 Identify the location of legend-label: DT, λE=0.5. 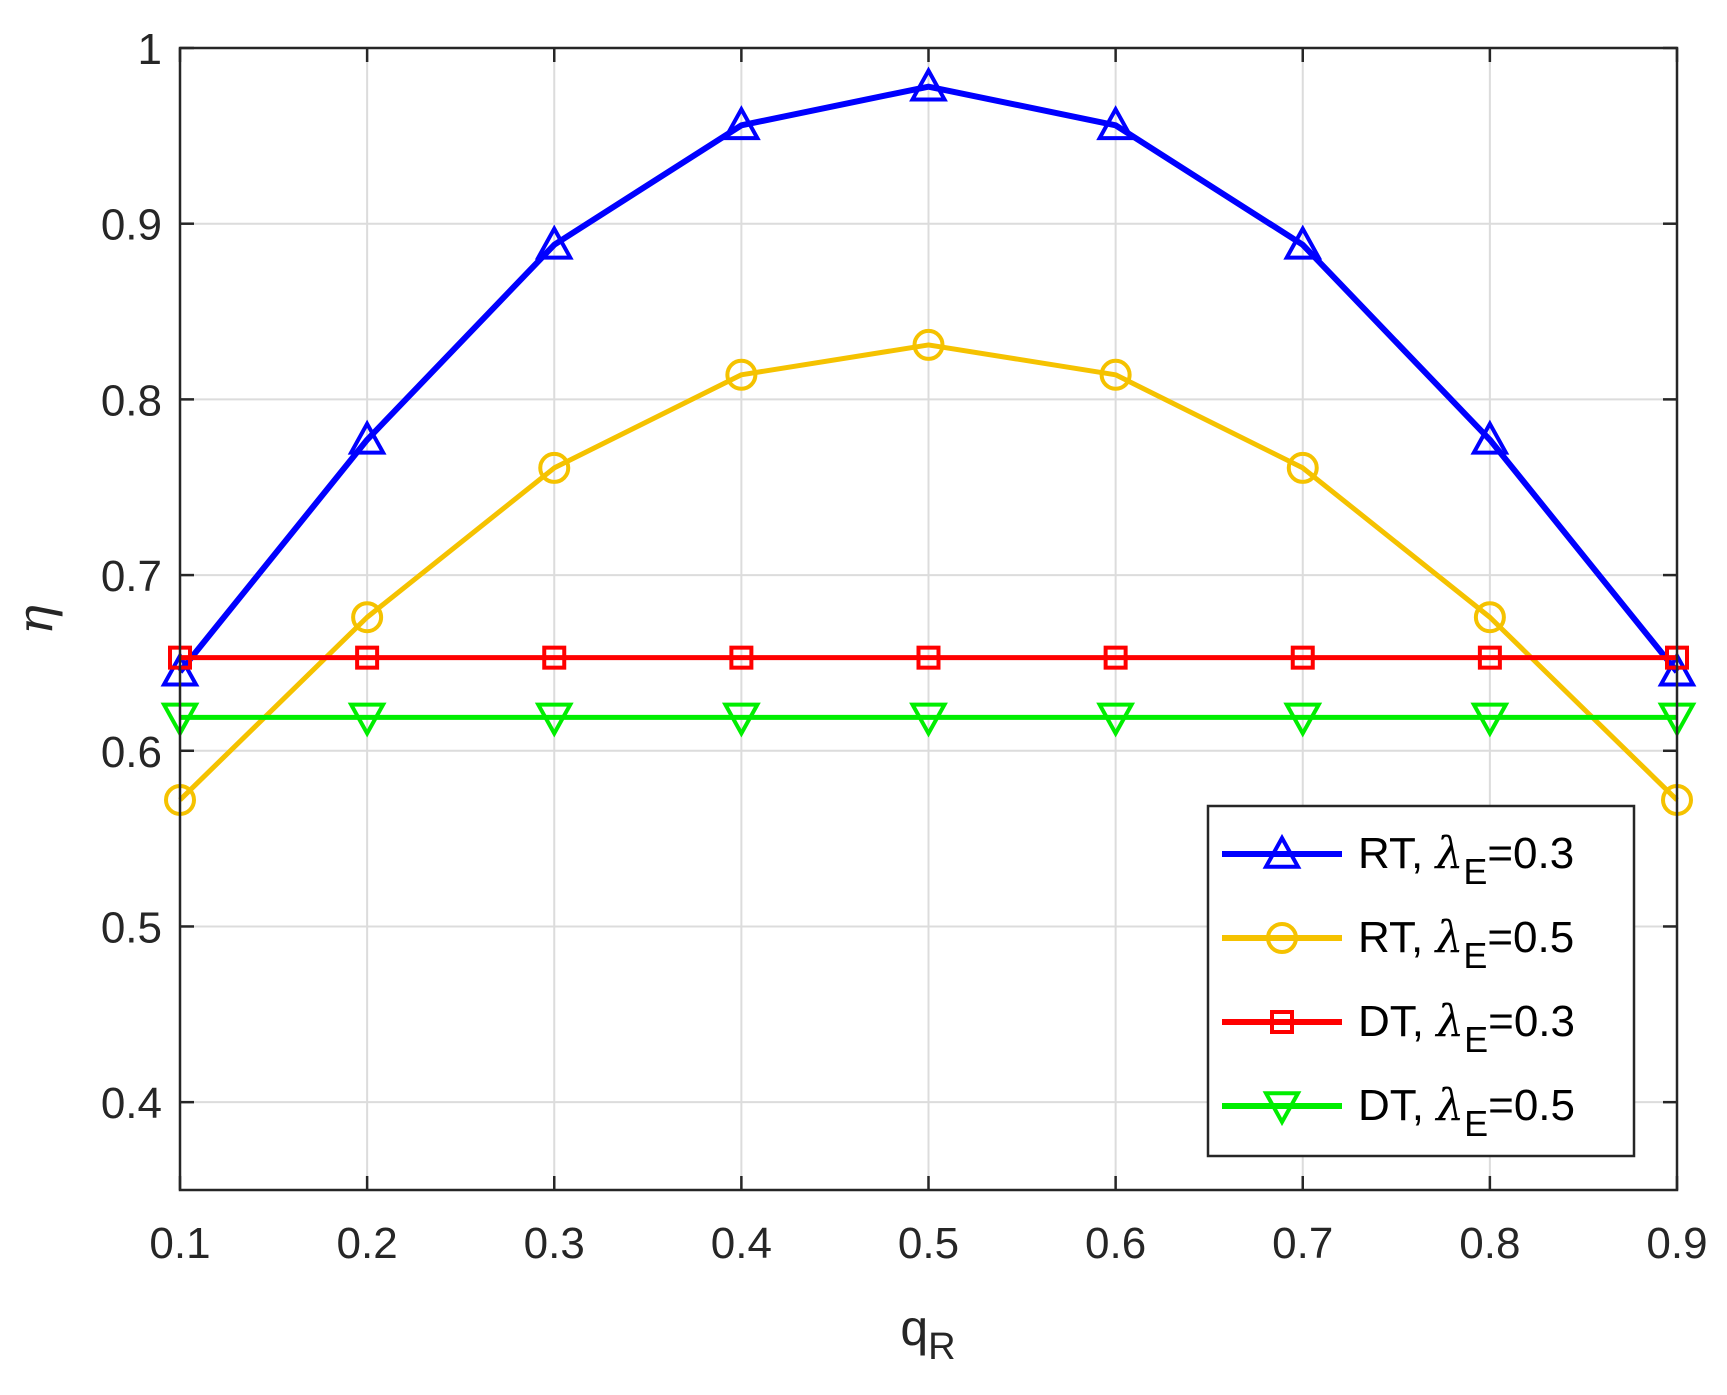
(1466, 1112).